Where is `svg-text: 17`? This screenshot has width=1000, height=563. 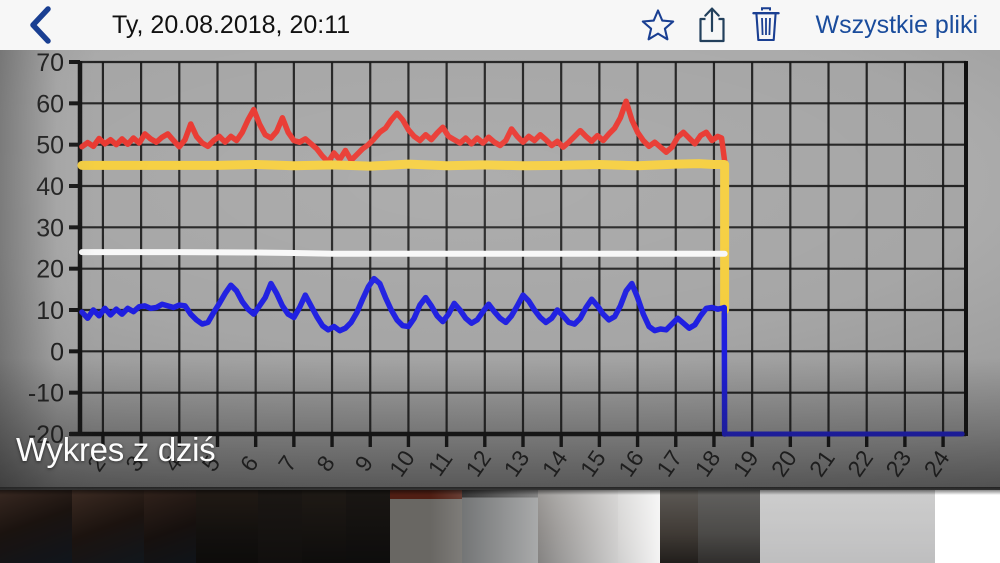 svg-text: 17 is located at coordinates (669, 463).